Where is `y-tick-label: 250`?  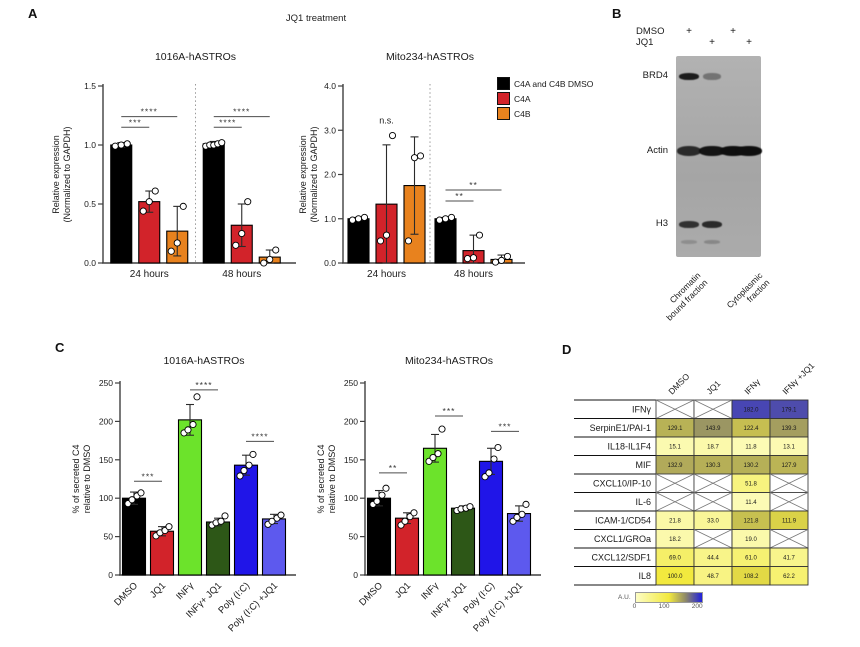 y-tick-label: 250 is located at coordinates (106, 383).